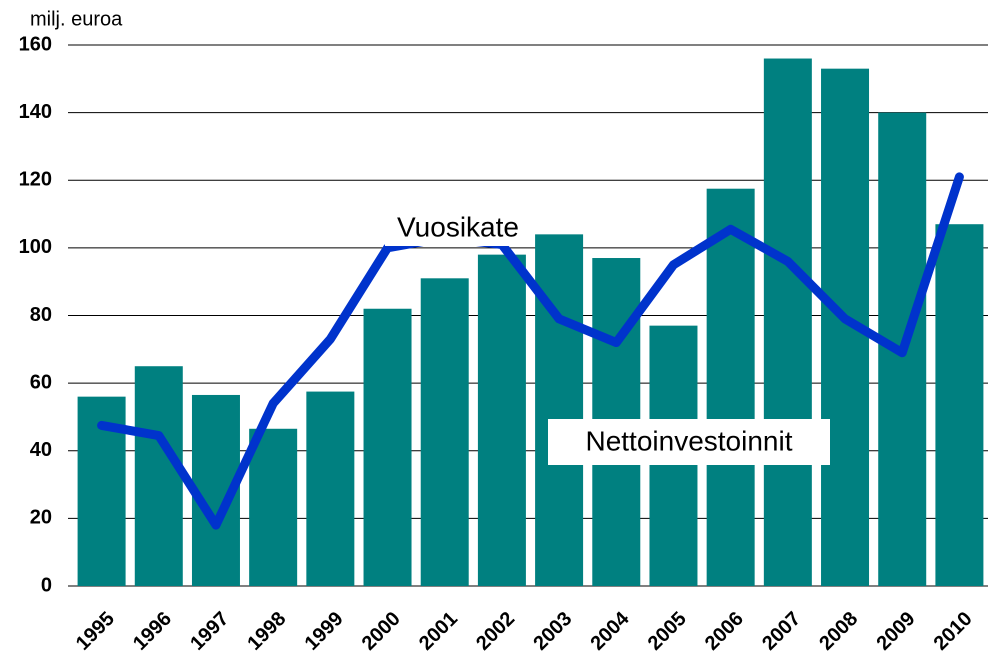  I want to click on series-annotation: Nettoinvestoinnit, so click(688, 440).